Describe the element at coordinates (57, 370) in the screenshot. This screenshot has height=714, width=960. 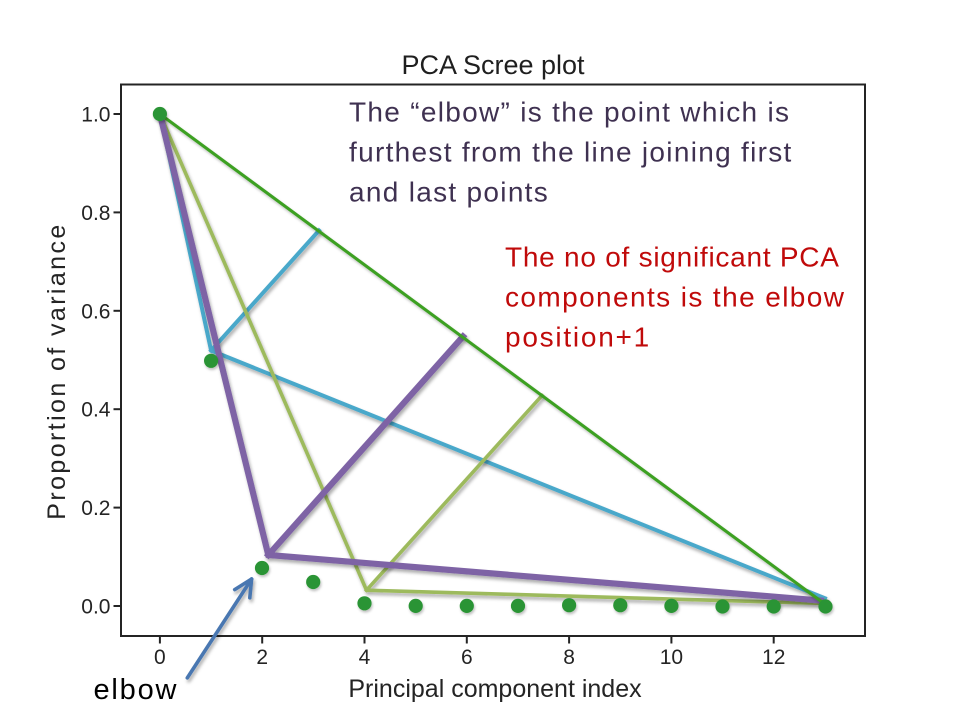
I see `svg-text: Proportion of variance` at that location.